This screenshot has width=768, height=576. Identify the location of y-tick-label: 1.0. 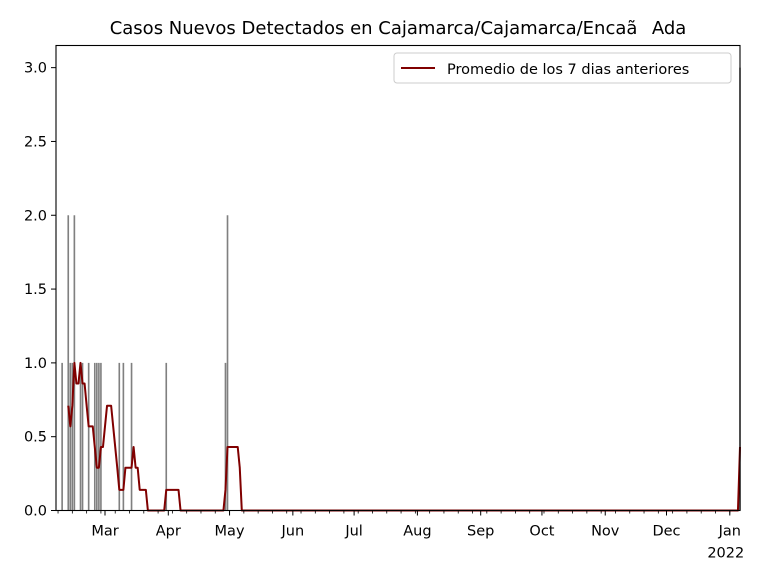
(35, 364).